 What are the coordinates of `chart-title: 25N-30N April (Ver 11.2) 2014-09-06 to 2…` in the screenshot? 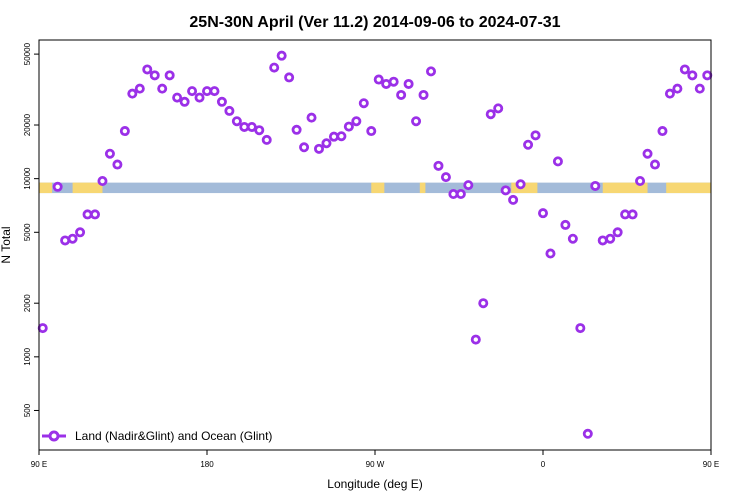 It's located at (374, 22).